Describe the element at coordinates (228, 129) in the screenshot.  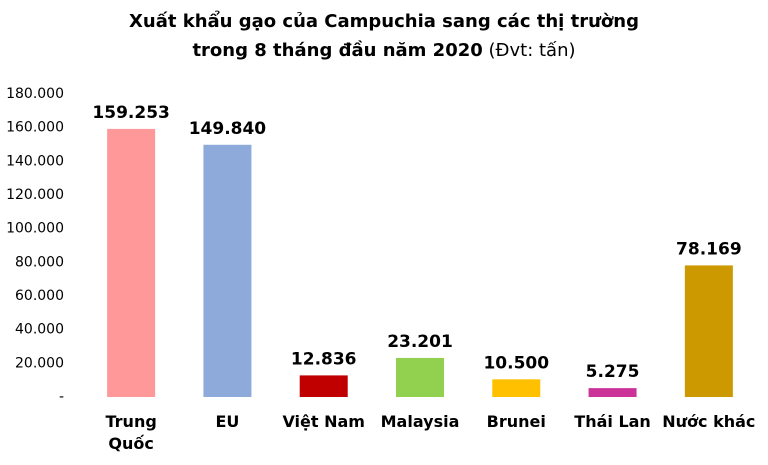
I see `data-label: 149.840` at that location.